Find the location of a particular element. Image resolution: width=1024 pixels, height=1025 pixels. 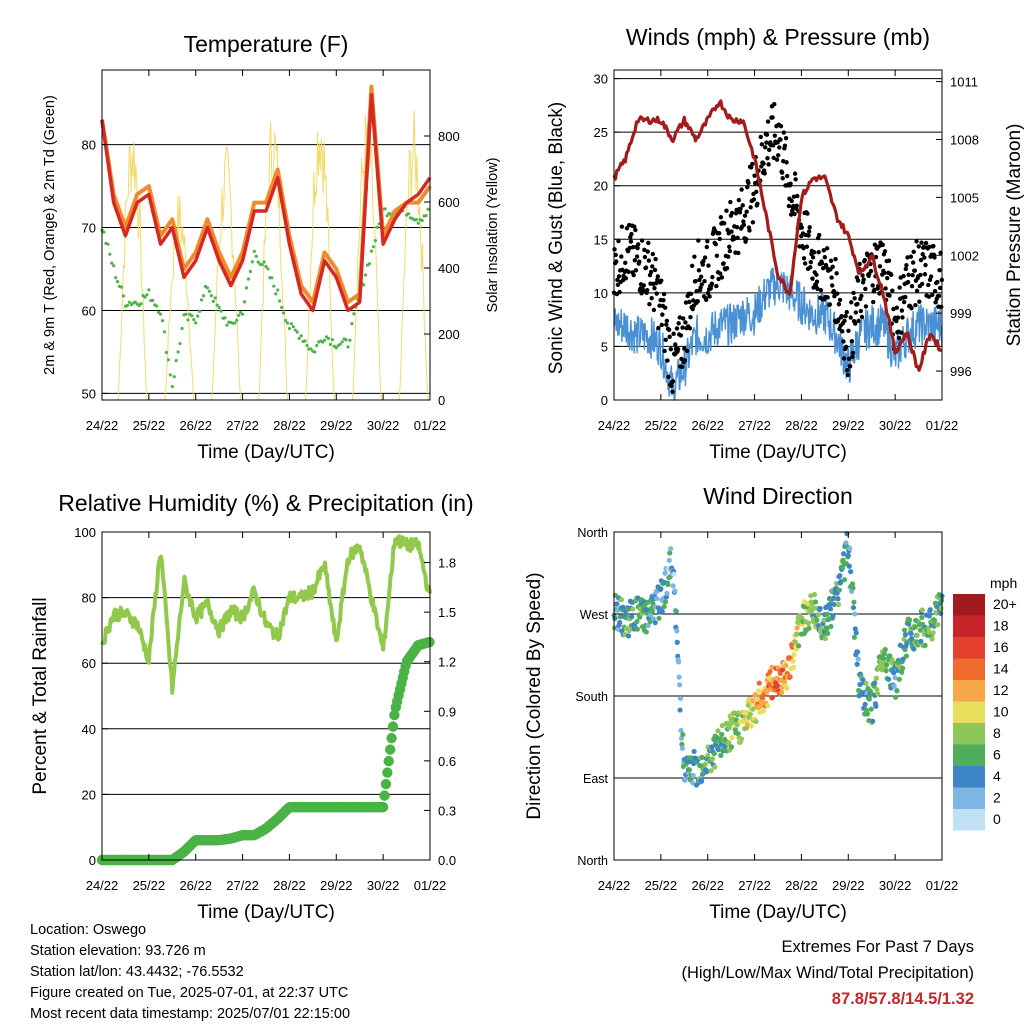

temp-2m-line is located at coordinates (266, 203).